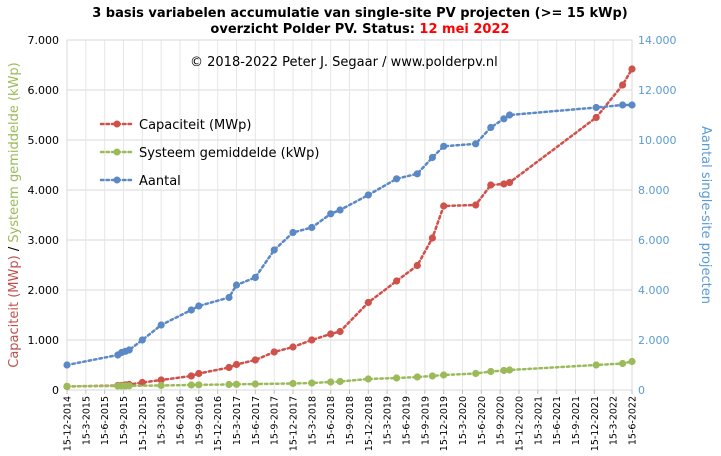 The height and width of the screenshot is (456, 721). What do you see at coordinates (425, 420) in the screenshot?
I see `x-tick-label: 15-9-2019` at bounding box center [425, 420].